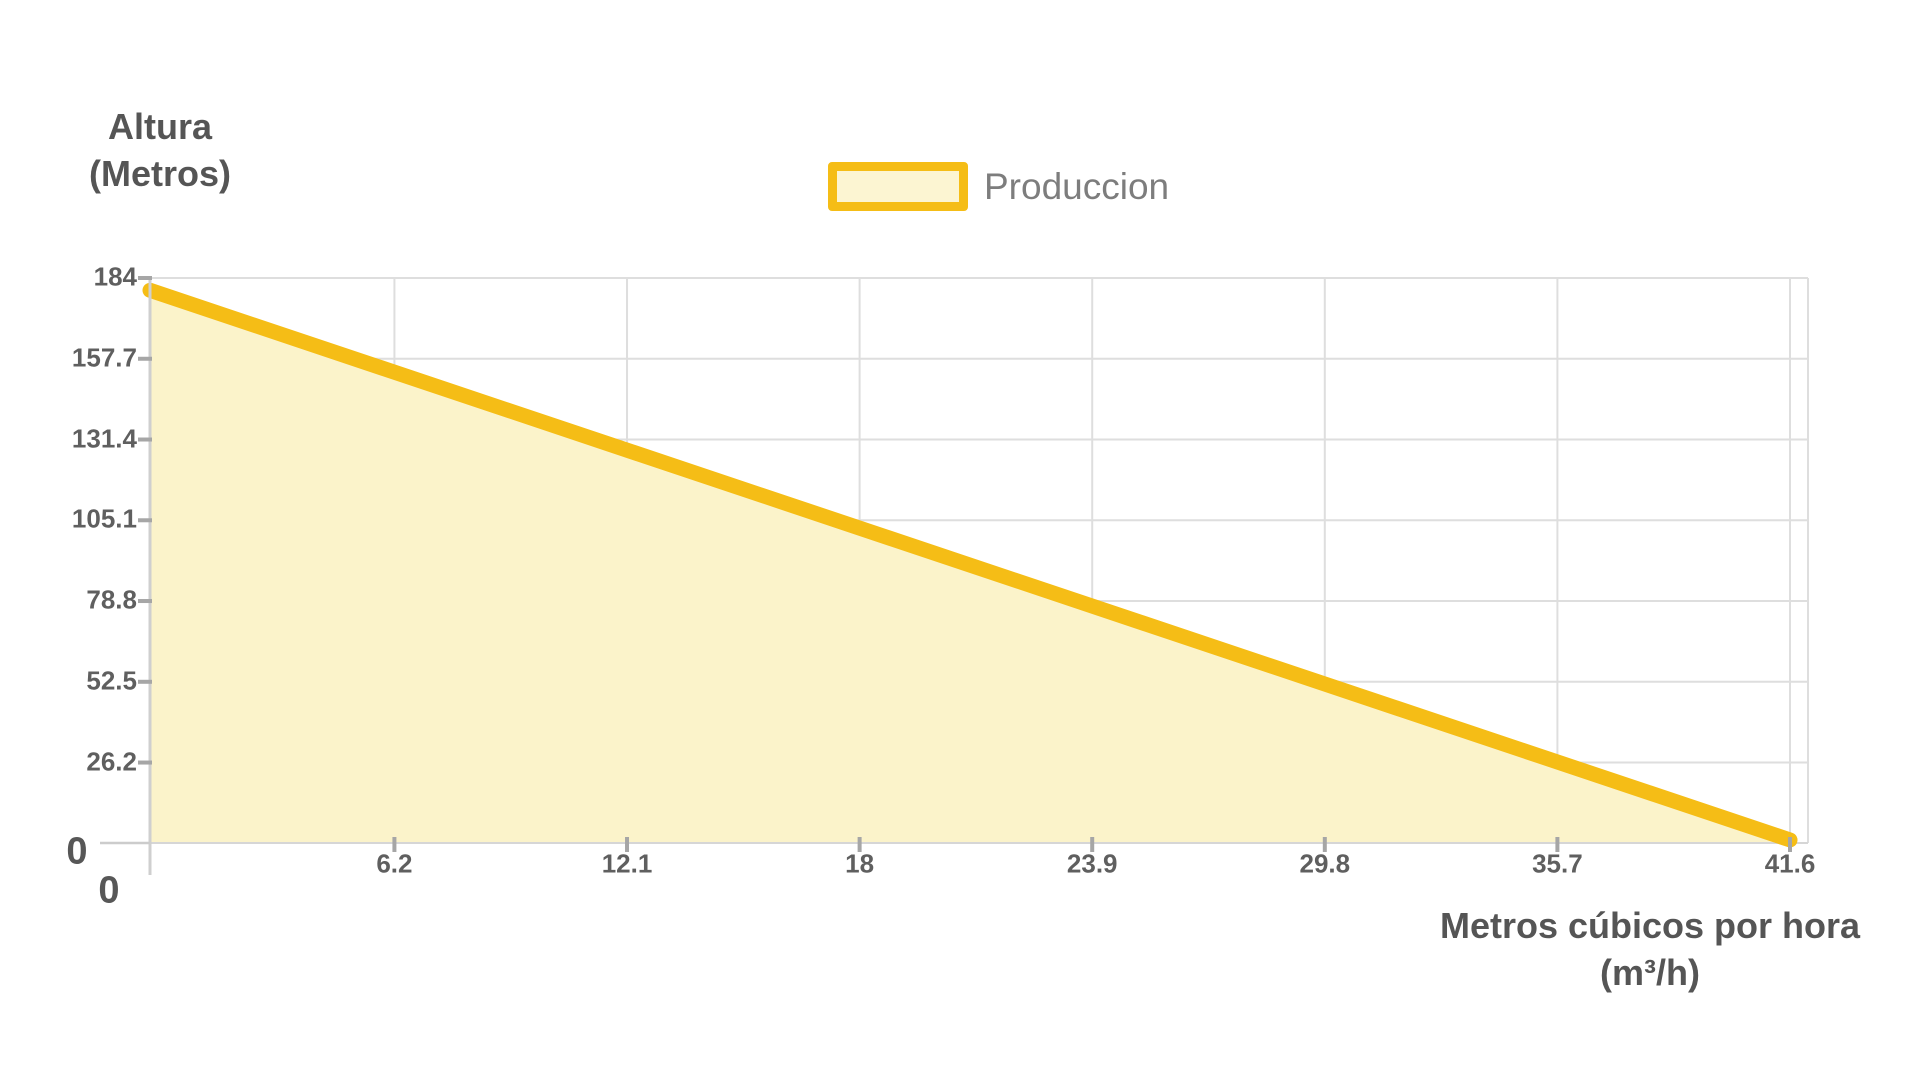  What do you see at coordinates (627, 863) in the screenshot?
I see `x-tick-label: 12.1` at bounding box center [627, 863].